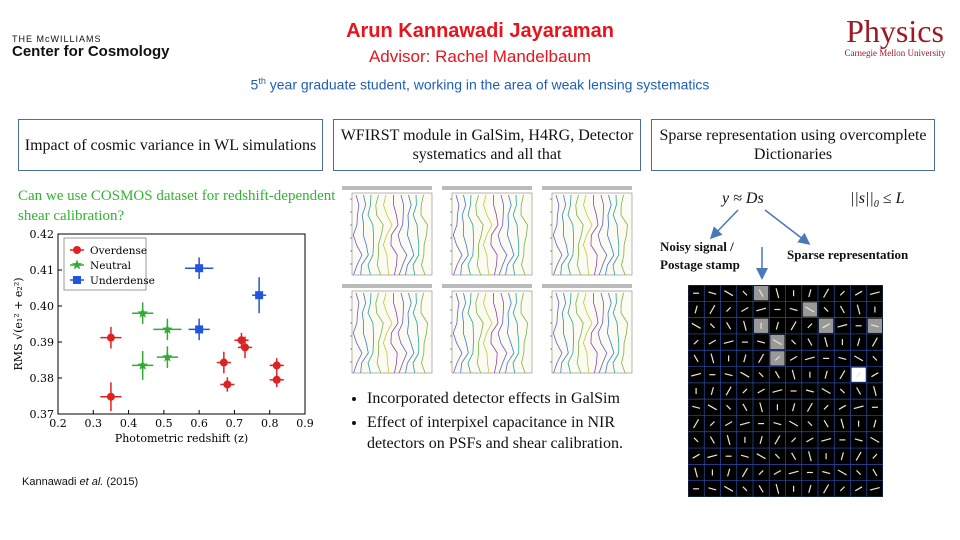 This screenshot has height=540, width=960. Describe the element at coordinates (262, 81) in the screenshot. I see `subtitle-sup: th` at that location.